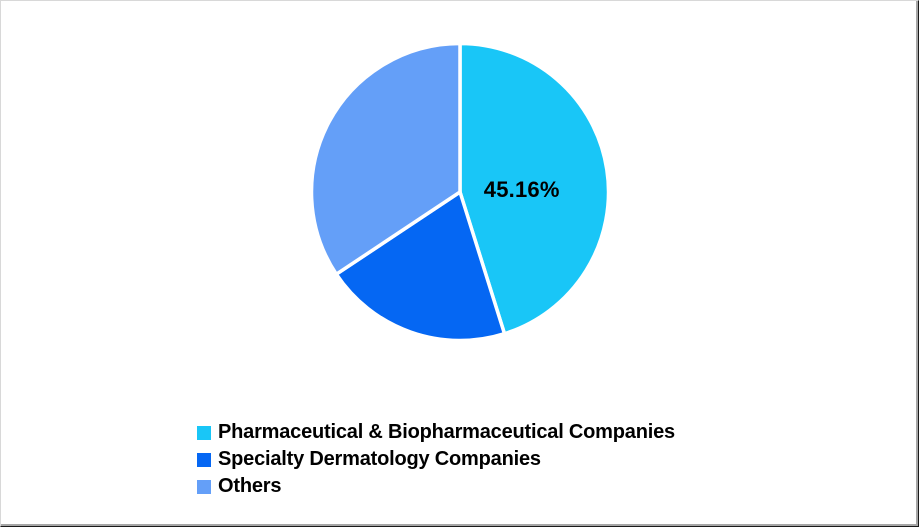 This screenshot has width=919, height=527. I want to click on pie-slice-pharmaceutical-biopharmaceutical-companies, so click(534, 188).